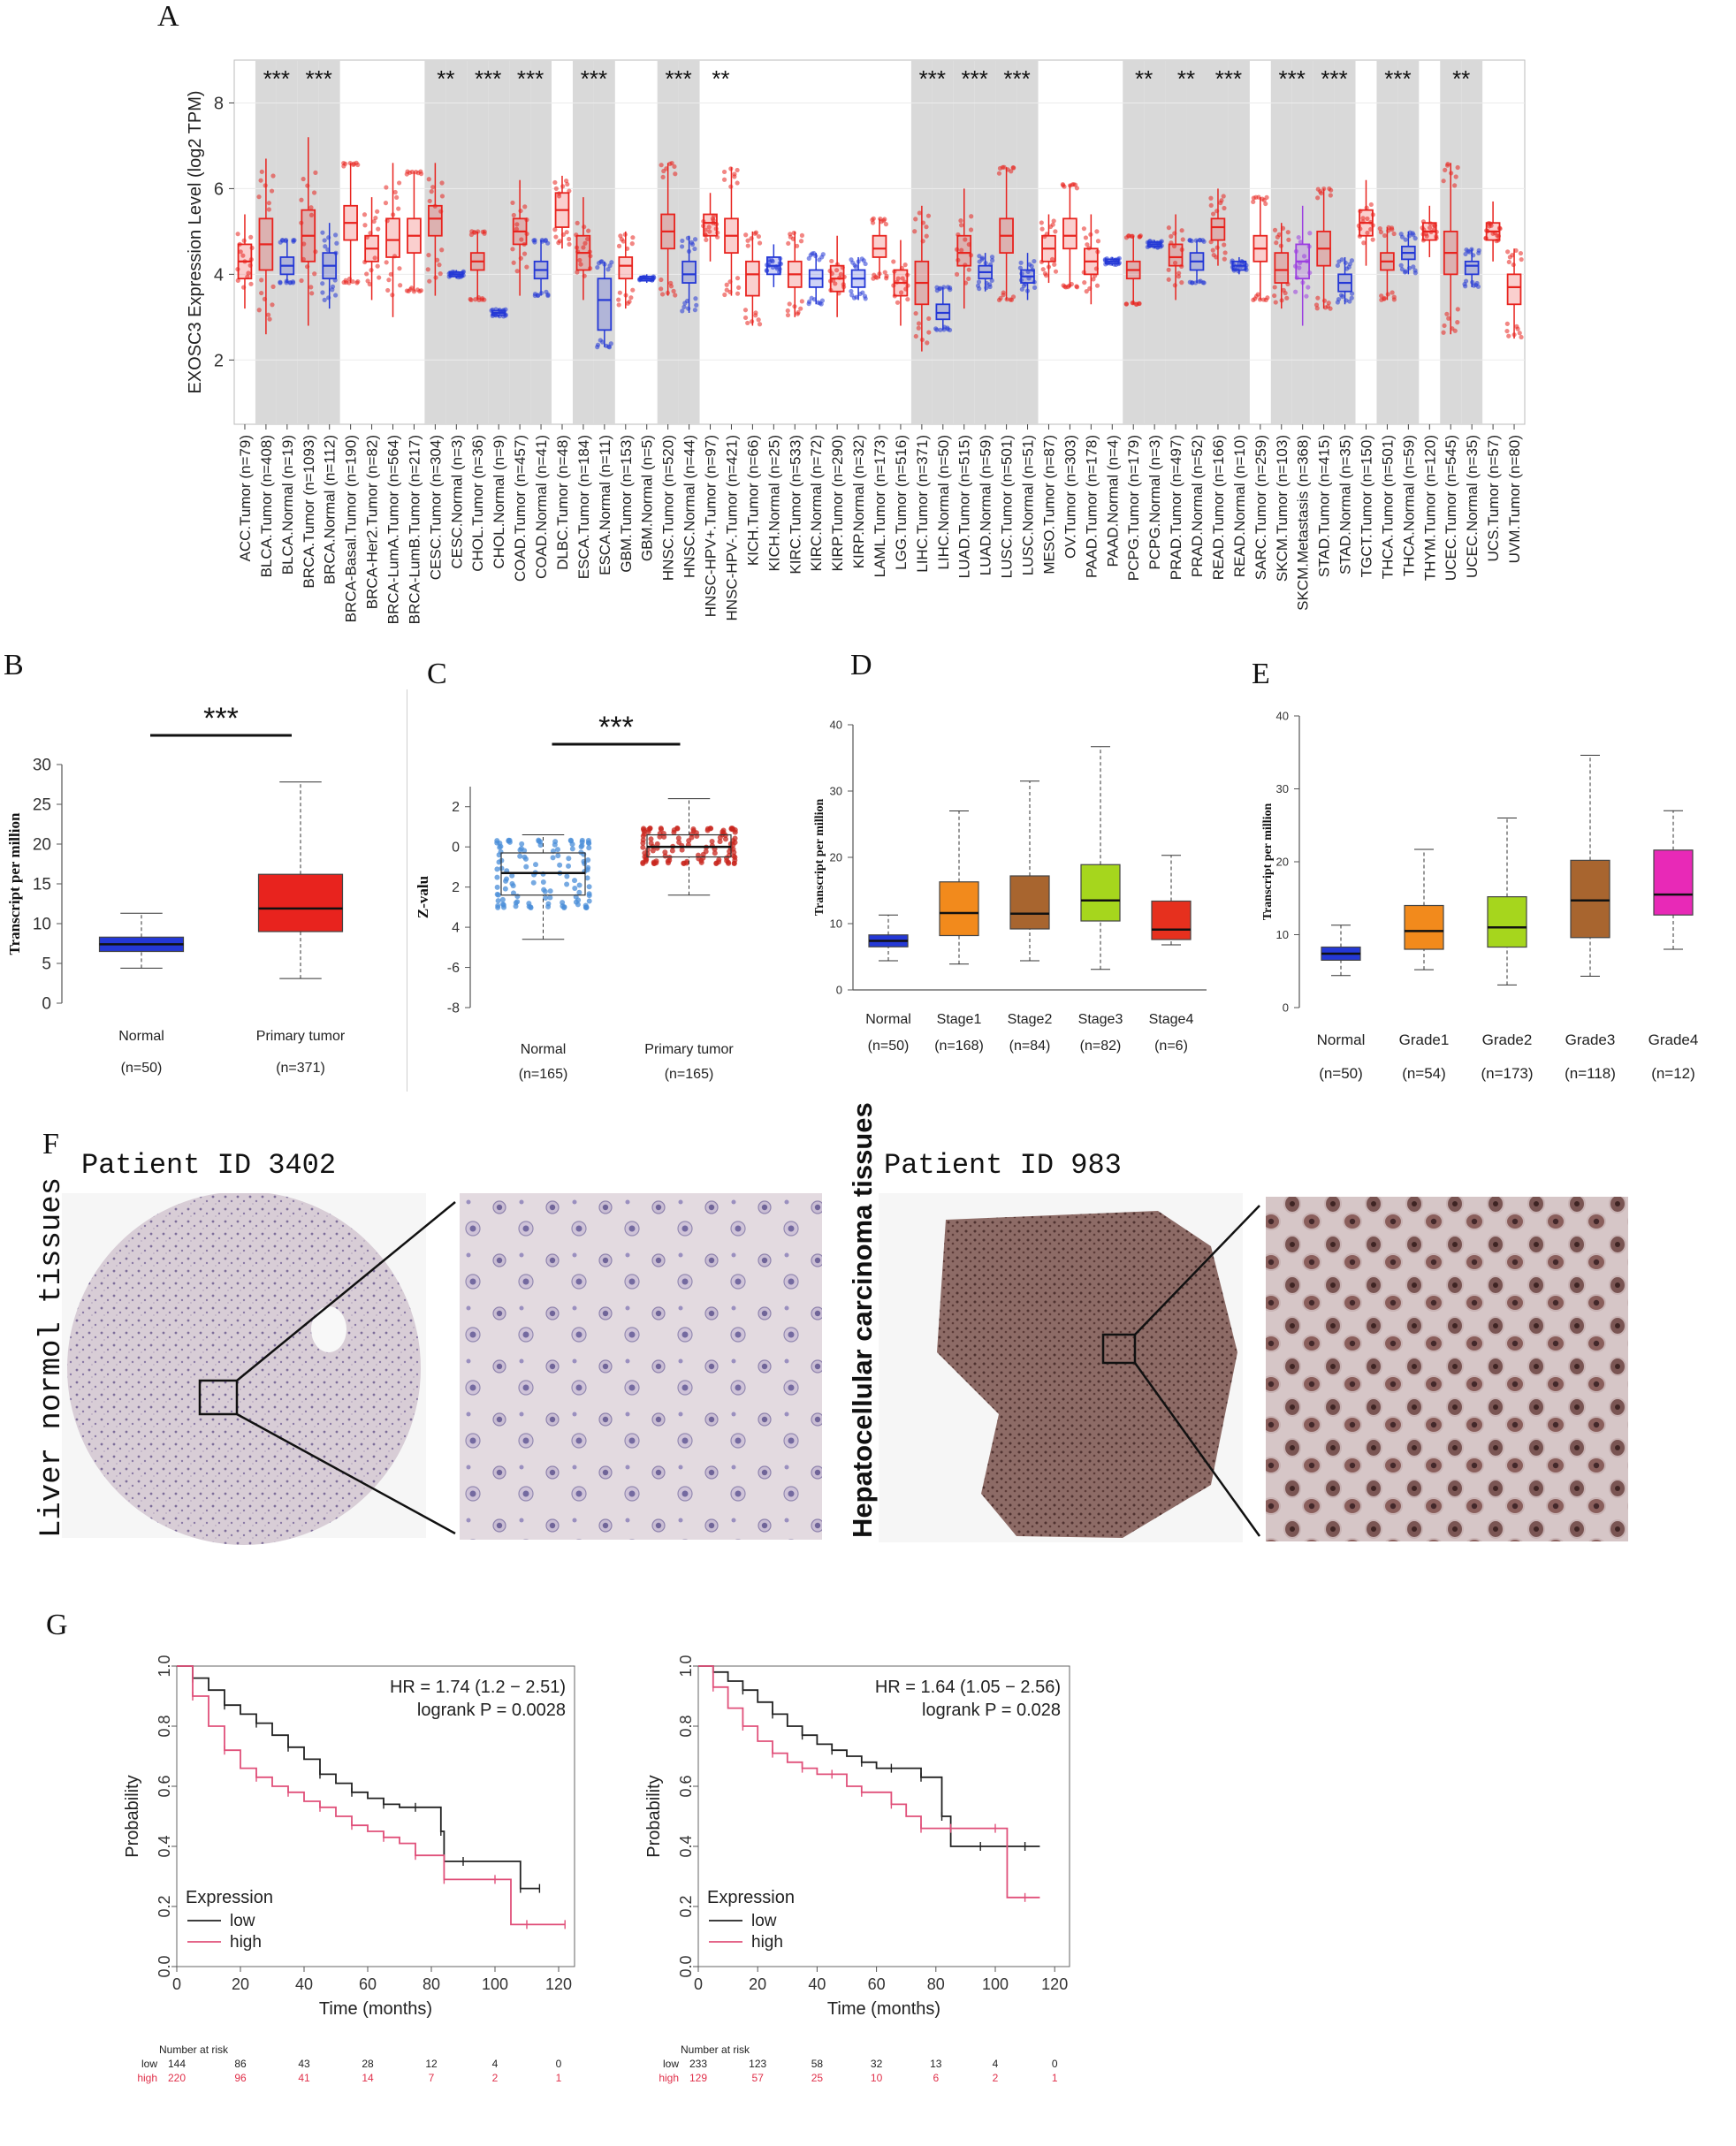 The width and height of the screenshot is (1736, 2146). What do you see at coordinates (712, 526) in the screenshot?
I see `x-tick-label-a: HNSC-HPV+.Tumor (n=97)` at bounding box center [712, 526].